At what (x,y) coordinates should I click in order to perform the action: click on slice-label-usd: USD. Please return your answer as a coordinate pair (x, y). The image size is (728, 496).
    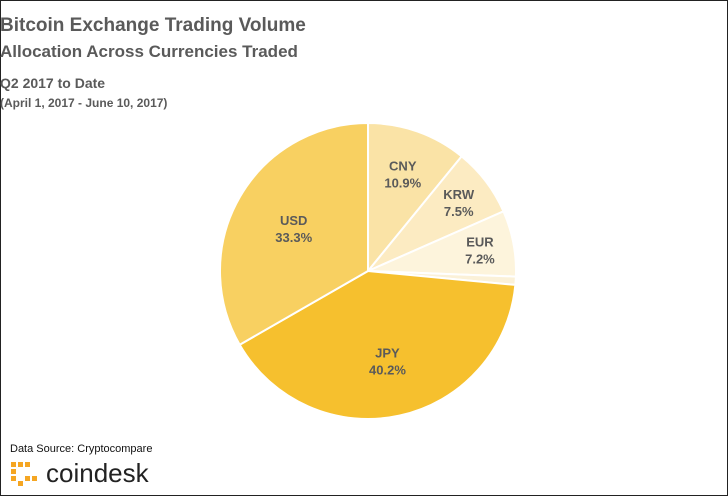
    Looking at the image, I should click on (293, 220).